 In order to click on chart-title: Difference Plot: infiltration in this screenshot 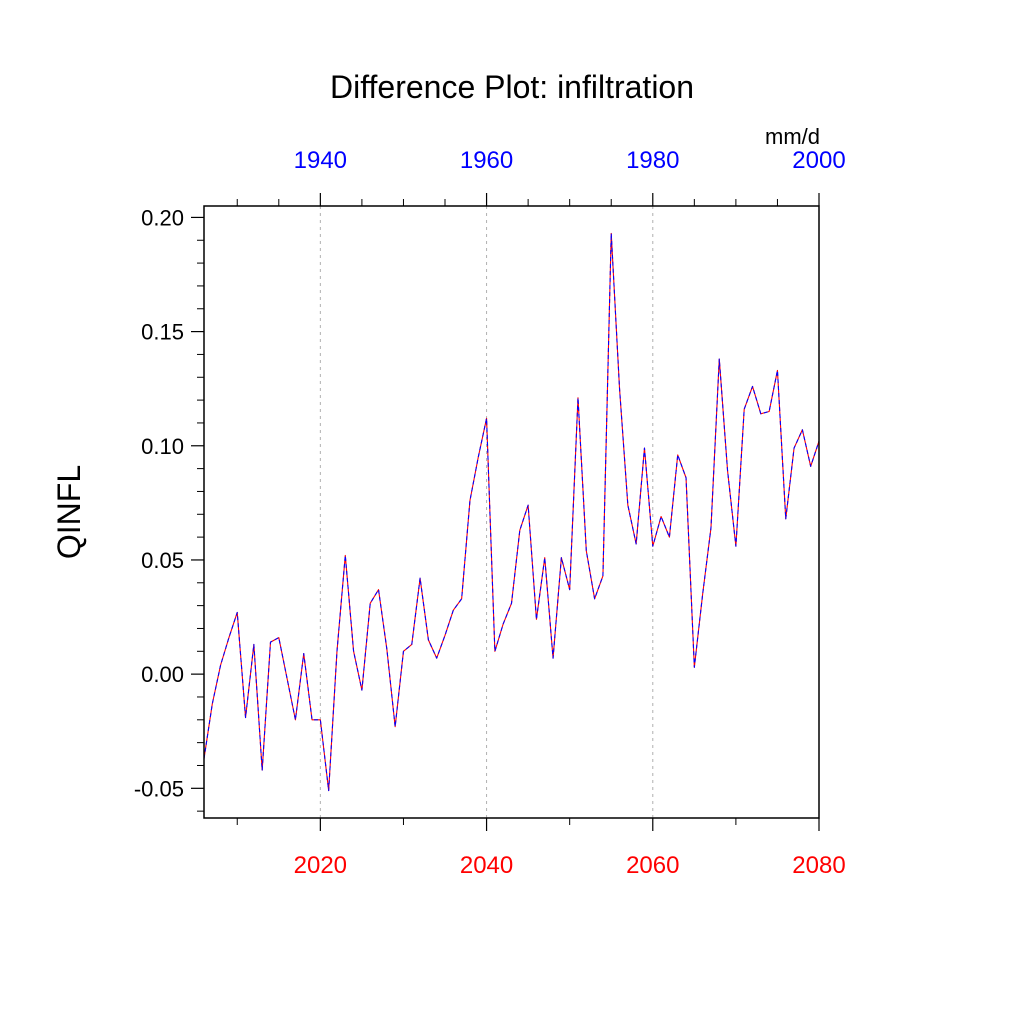, I will do `click(512, 87)`.